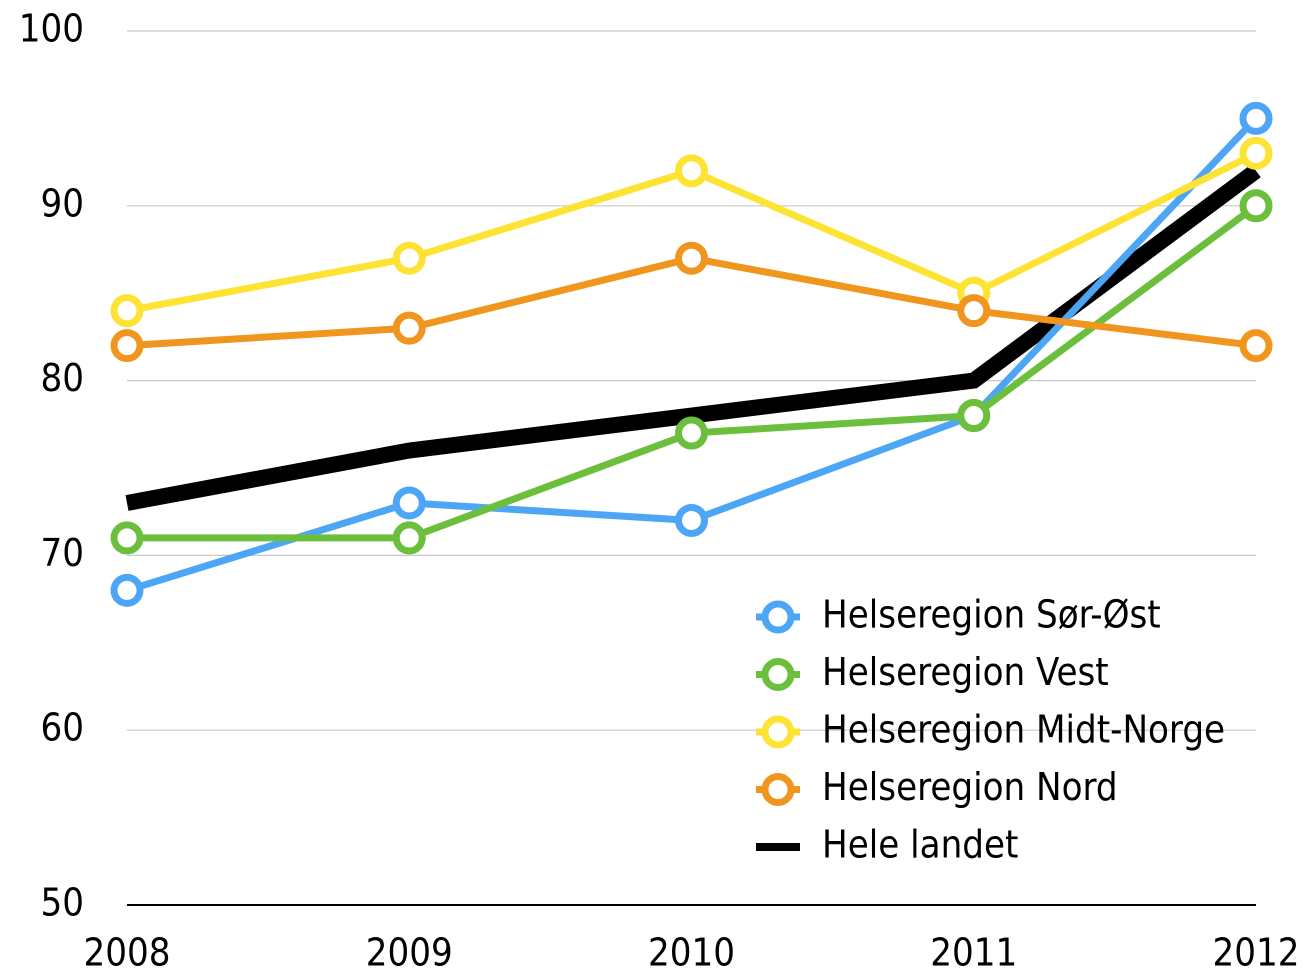  Describe the element at coordinates (991, 615) in the screenshot. I see `legend-label: Helseregion Sør-Øst` at that location.